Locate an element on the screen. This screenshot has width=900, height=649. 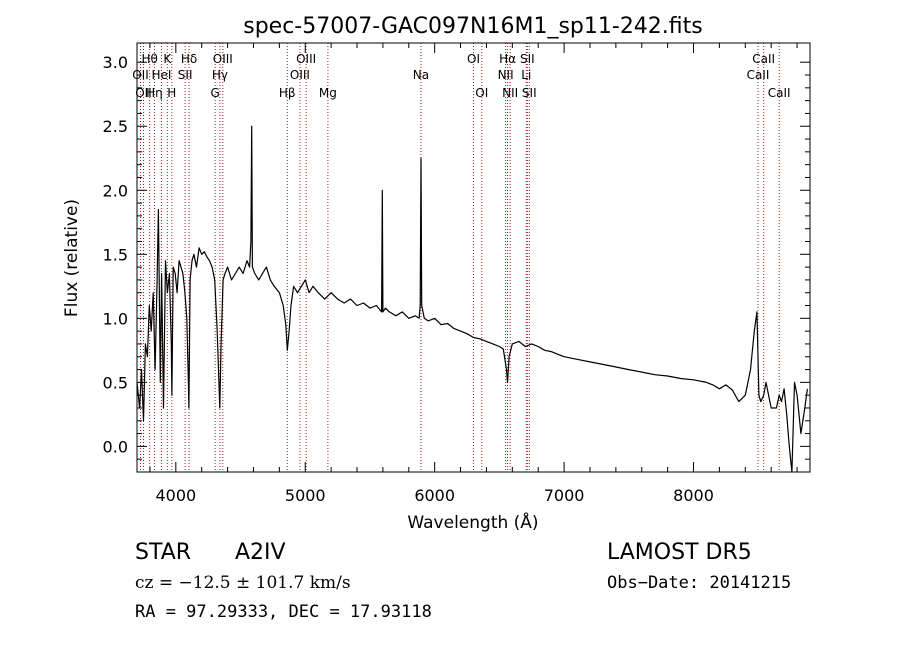
line-marker-label: G is located at coordinates (215, 93).